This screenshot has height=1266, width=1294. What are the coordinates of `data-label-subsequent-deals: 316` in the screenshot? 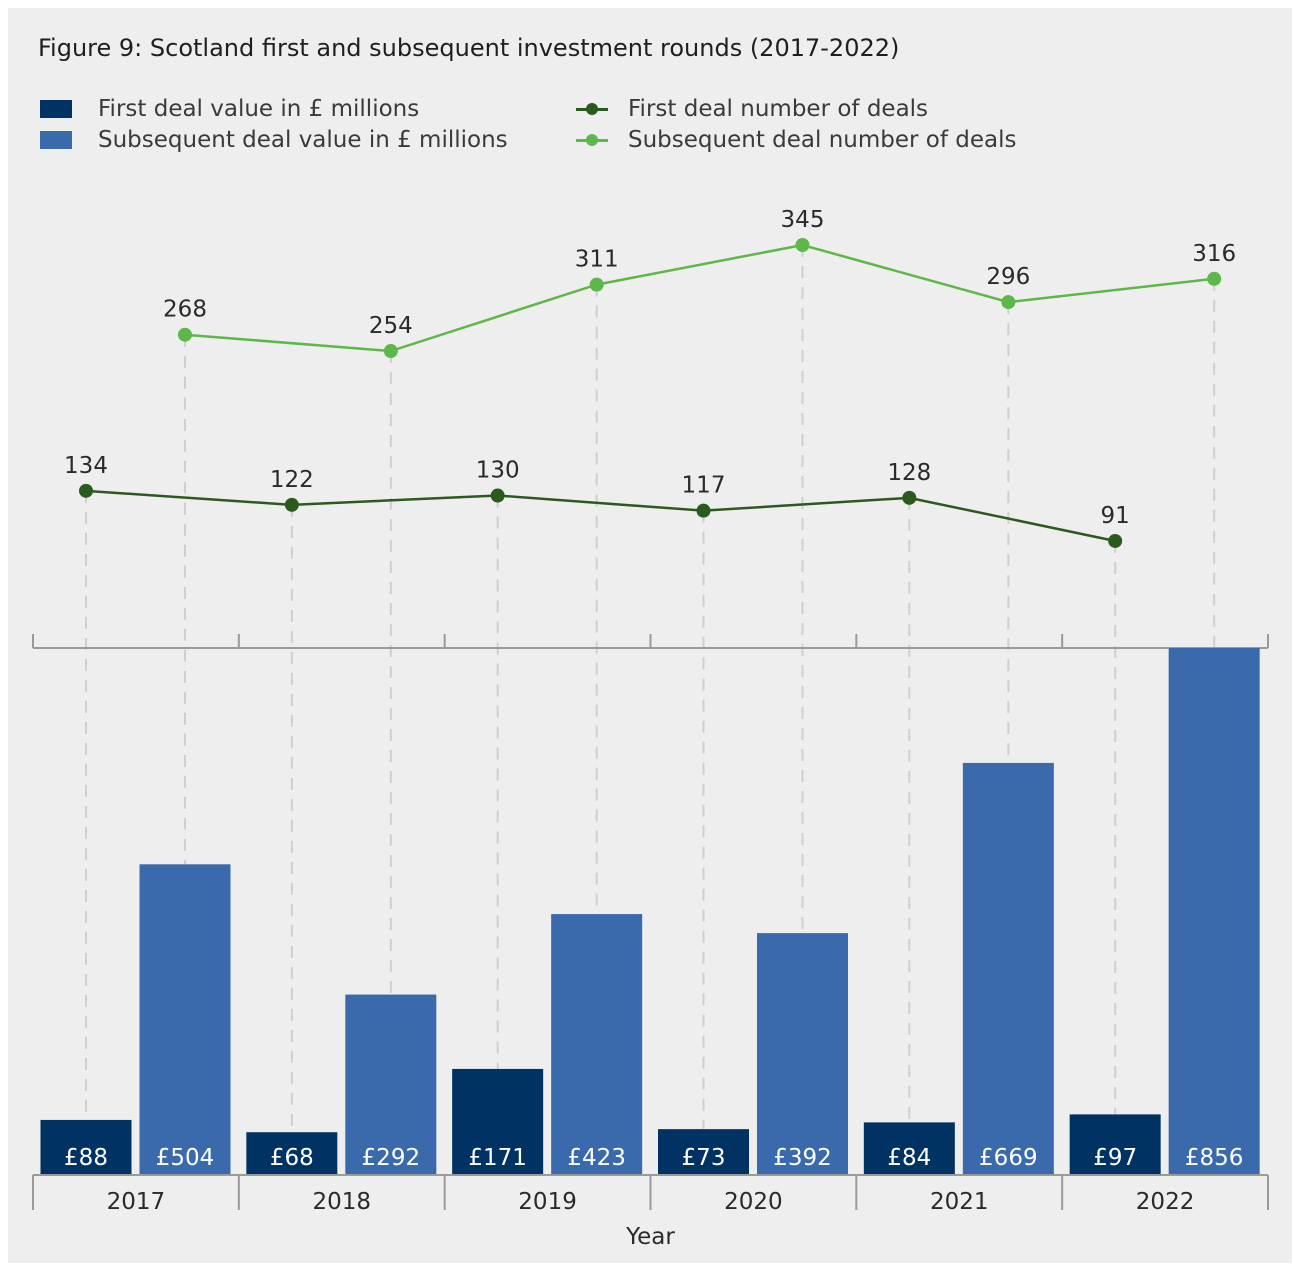 It's located at (1214, 254).